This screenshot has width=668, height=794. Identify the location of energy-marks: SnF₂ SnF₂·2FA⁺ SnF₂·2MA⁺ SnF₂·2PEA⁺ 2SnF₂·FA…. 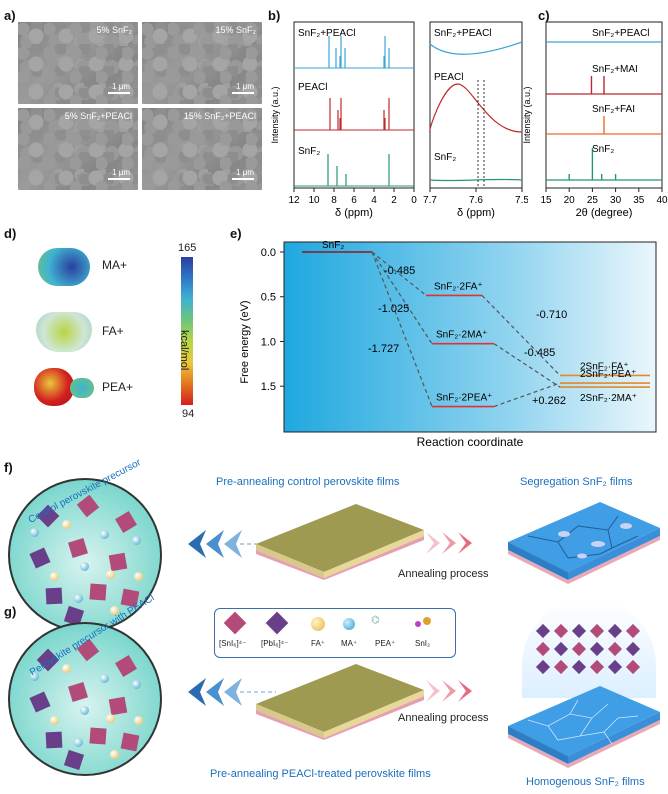
(476, 324).